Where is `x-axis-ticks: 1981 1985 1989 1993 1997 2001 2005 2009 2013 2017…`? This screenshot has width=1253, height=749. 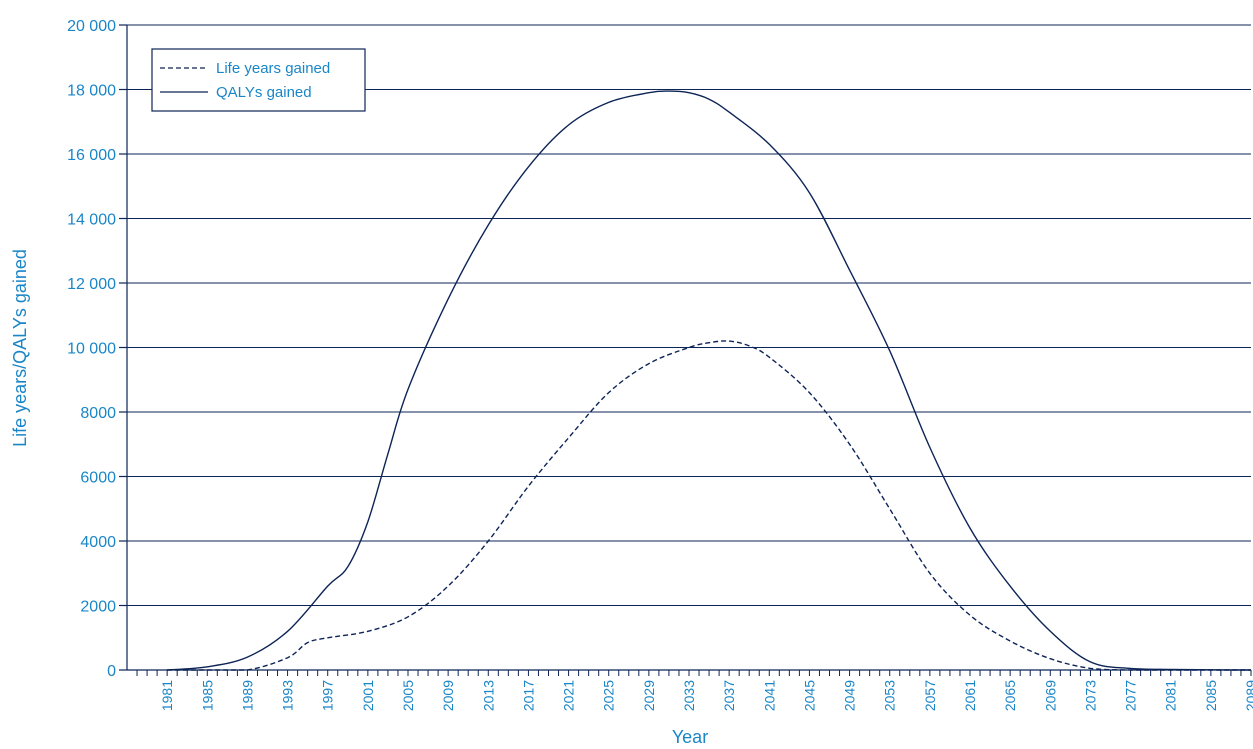 x-axis-ticks: 1981 1985 1989 1993 1997 2001 2005 2009 2013 2017… is located at coordinates (694, 690).